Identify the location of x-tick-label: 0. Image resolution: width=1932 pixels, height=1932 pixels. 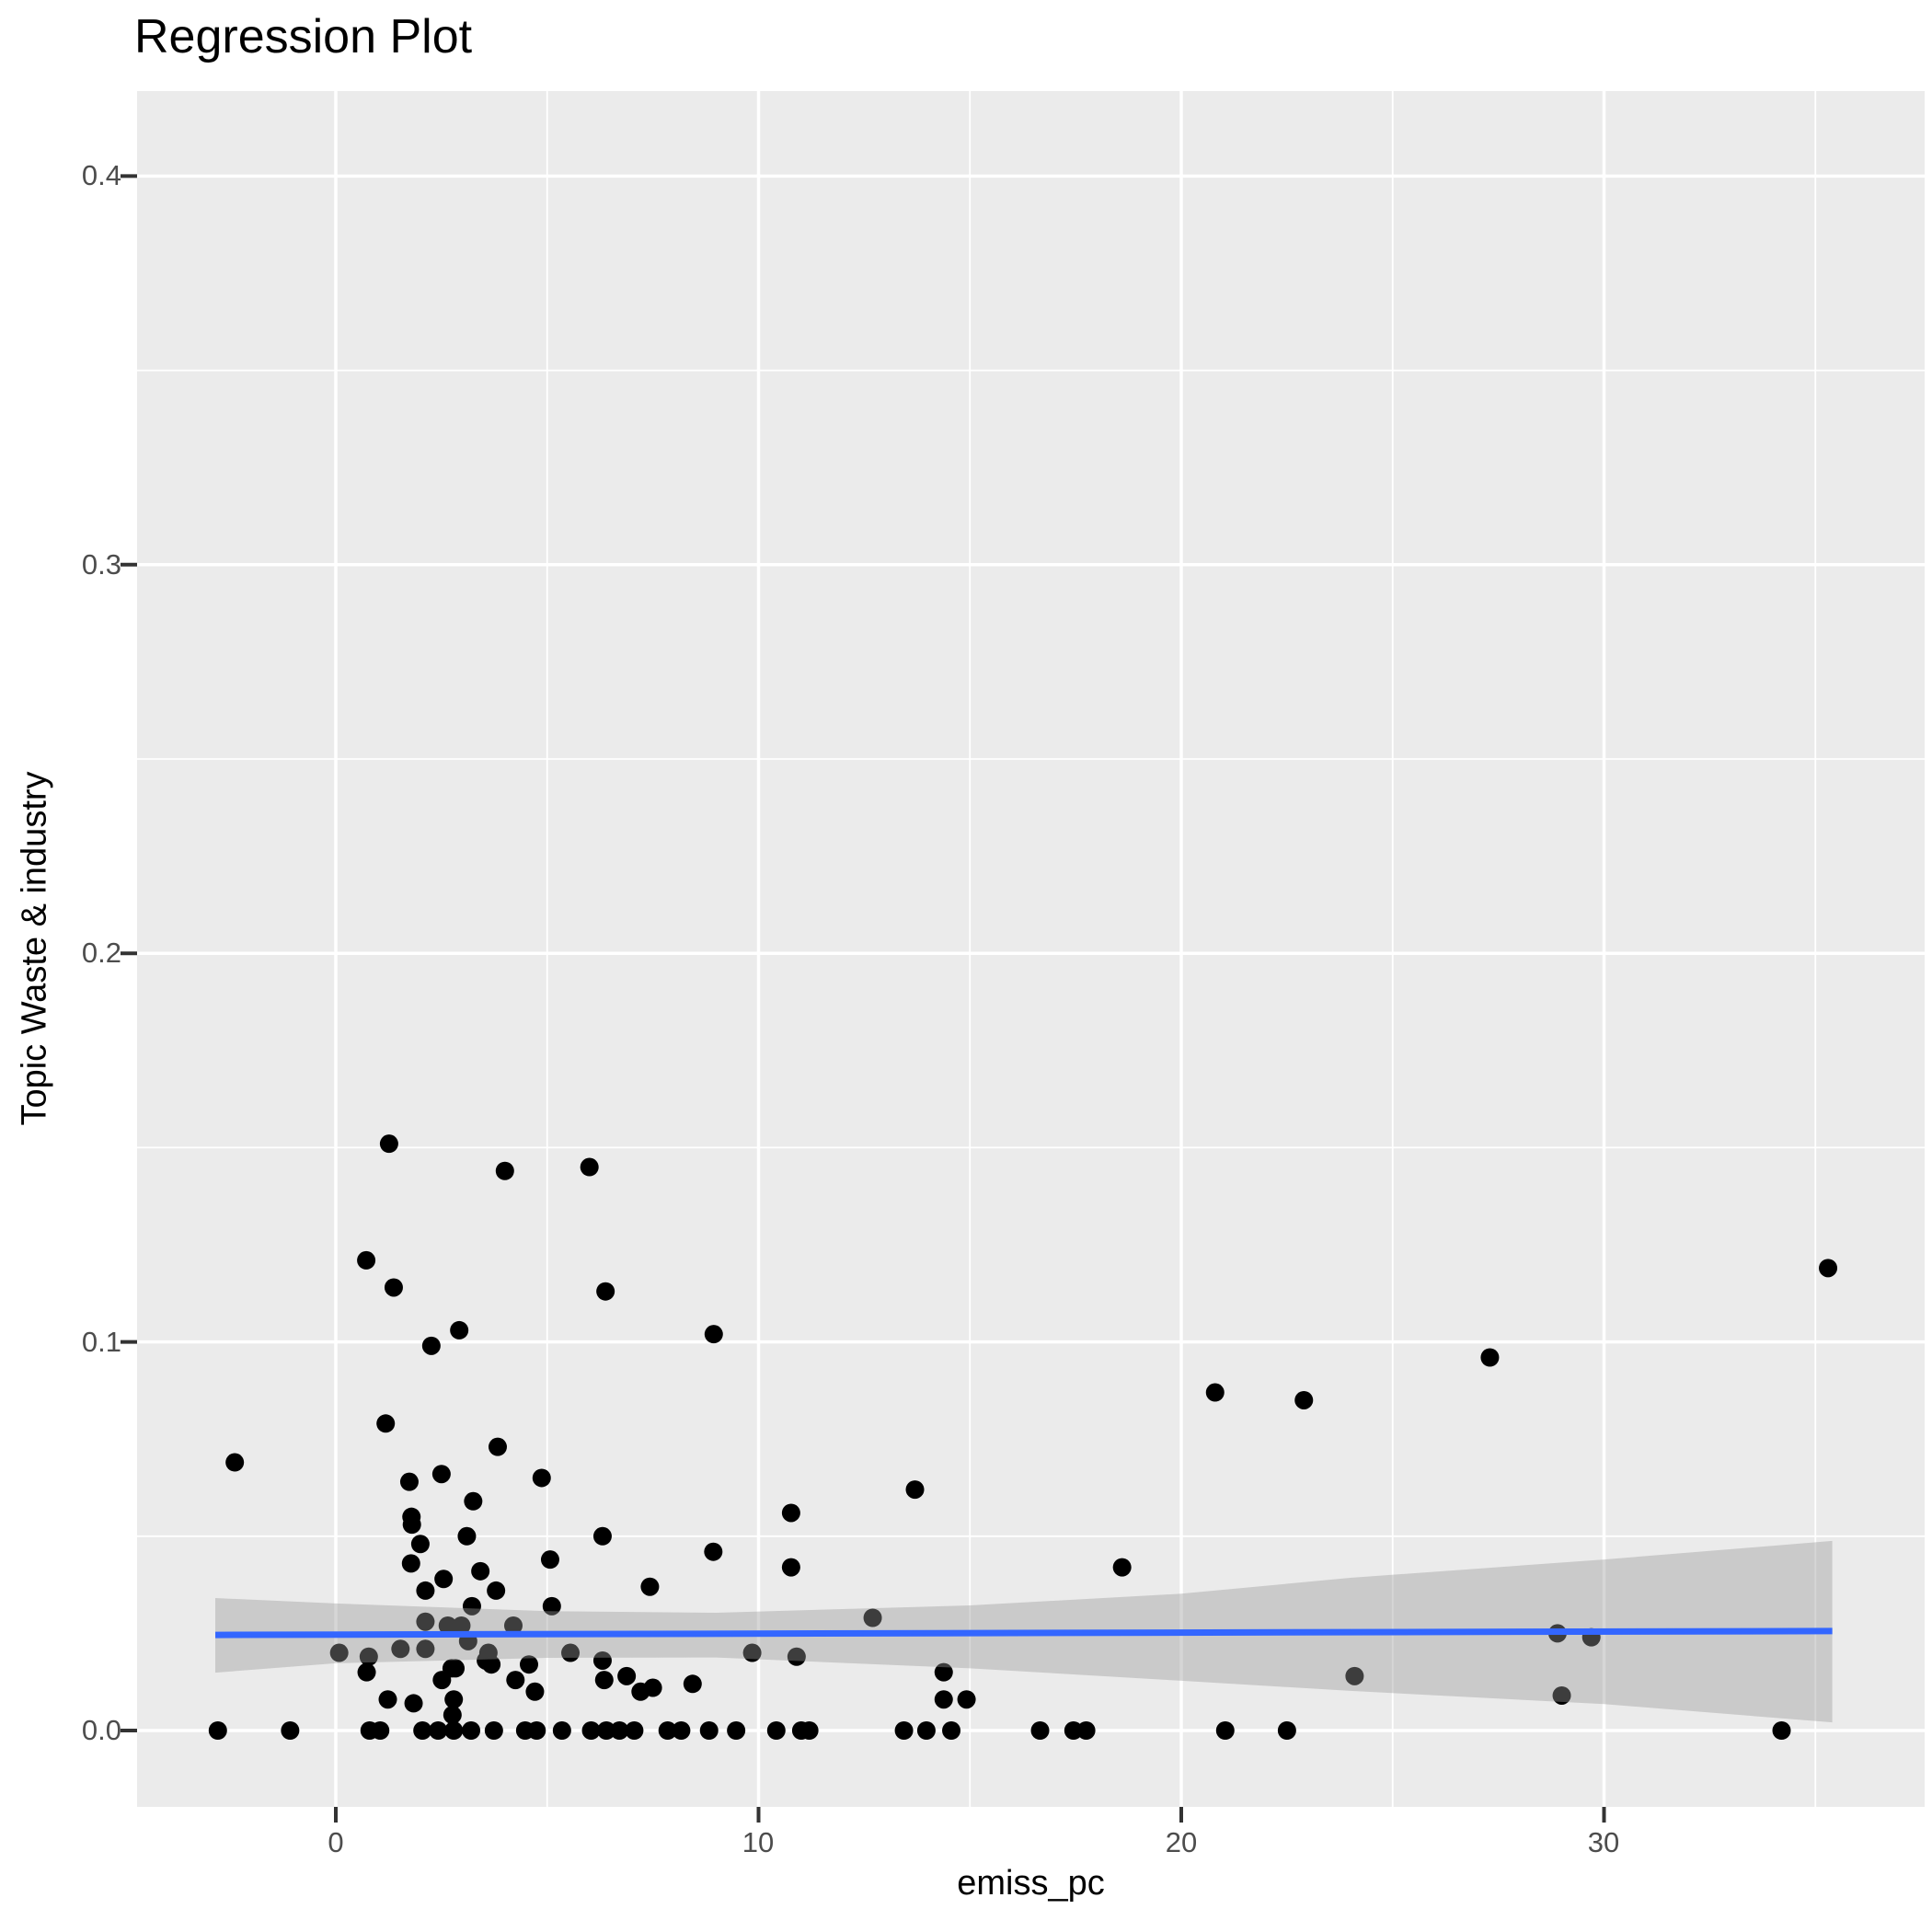
(336, 1842).